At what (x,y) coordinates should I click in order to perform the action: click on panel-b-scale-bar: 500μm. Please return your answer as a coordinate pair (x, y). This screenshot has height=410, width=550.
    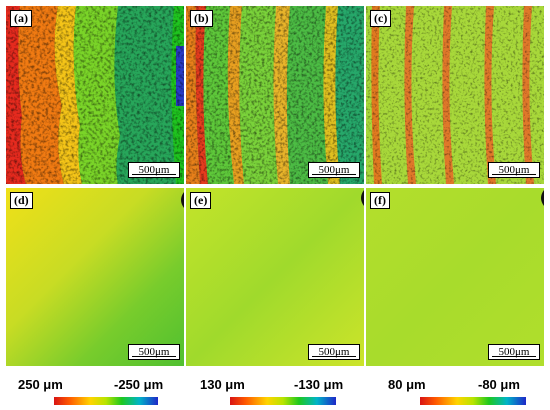
    Looking at the image, I should click on (334, 170).